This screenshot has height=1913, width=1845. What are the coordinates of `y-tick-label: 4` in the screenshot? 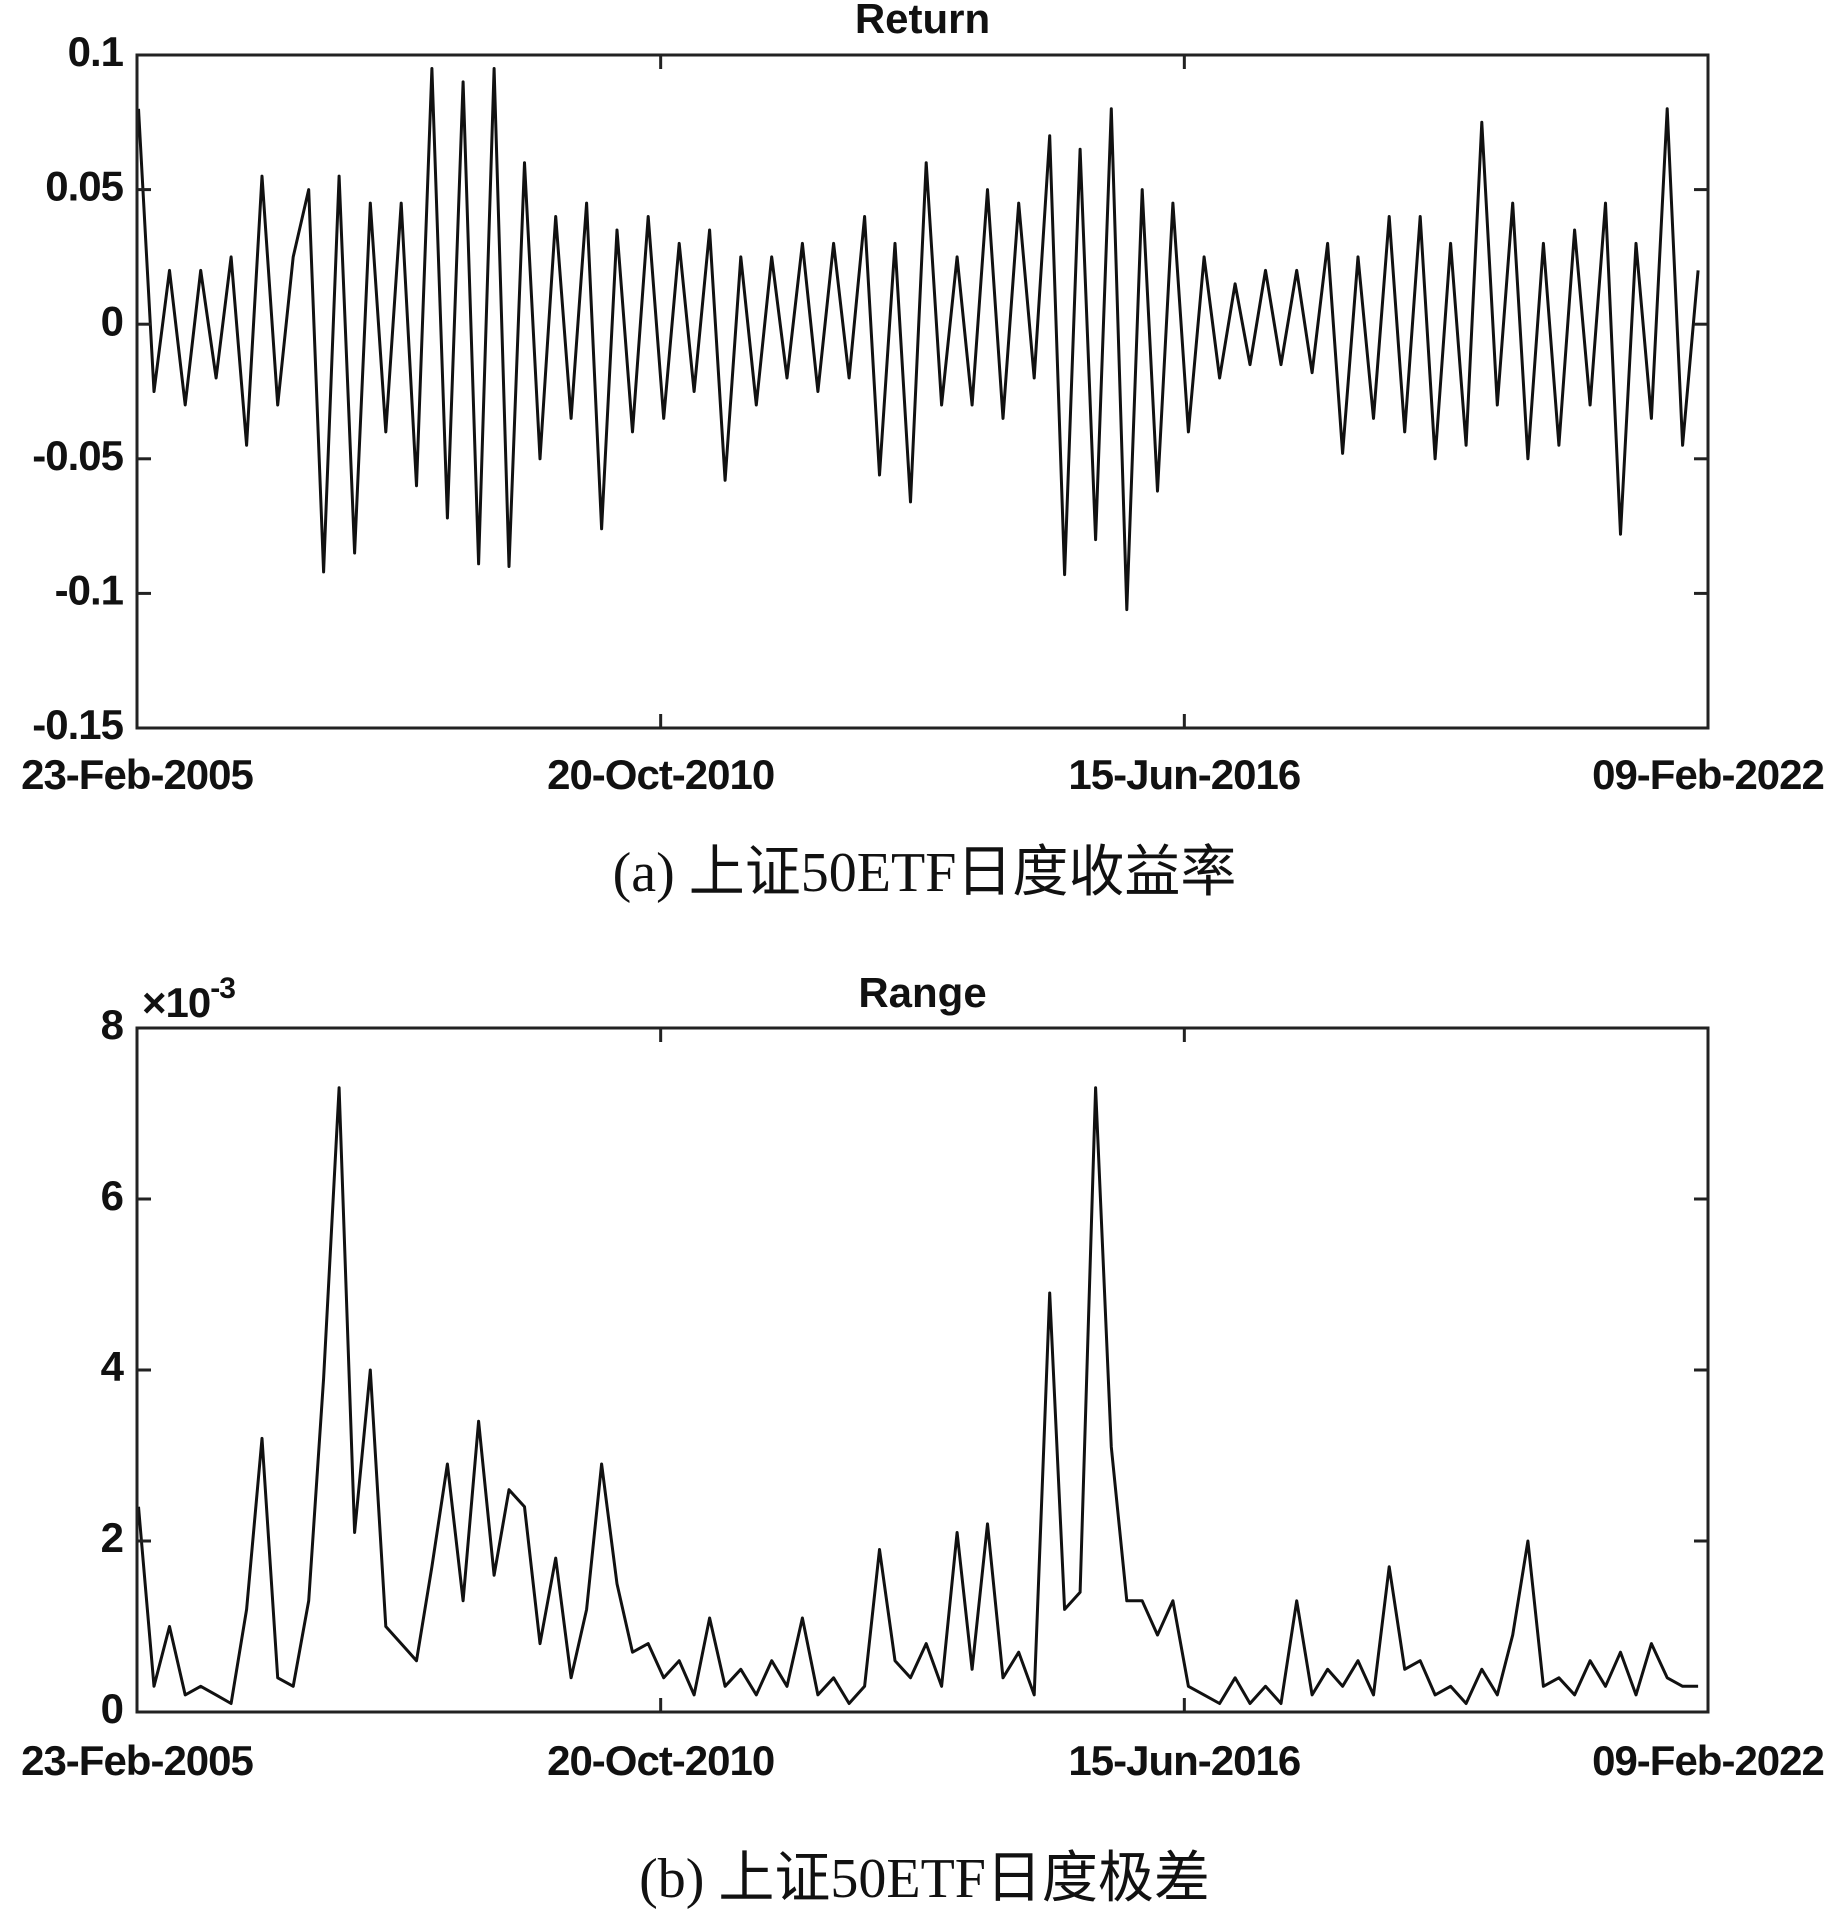 It's located at (113, 1366).